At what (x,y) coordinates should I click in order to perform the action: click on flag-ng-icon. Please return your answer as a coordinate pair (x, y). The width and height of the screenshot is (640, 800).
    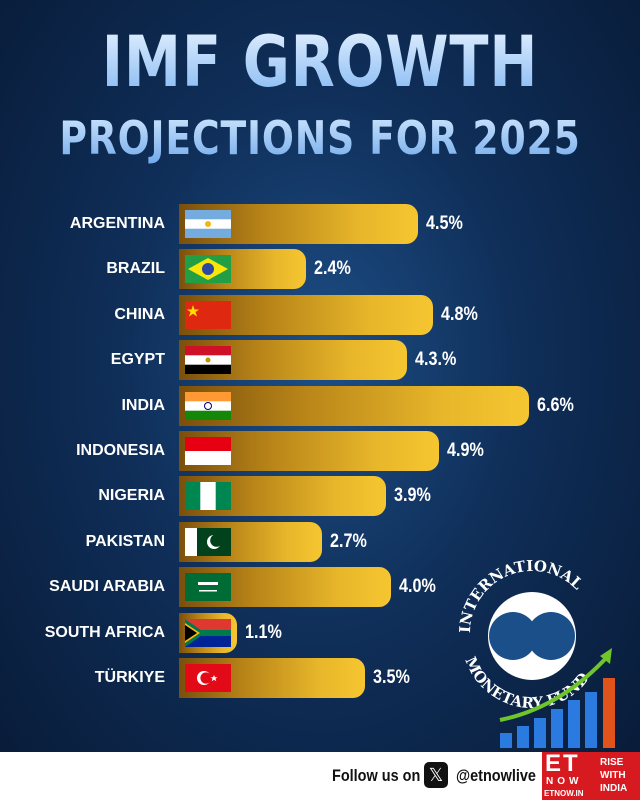
    Looking at the image, I should click on (208, 496).